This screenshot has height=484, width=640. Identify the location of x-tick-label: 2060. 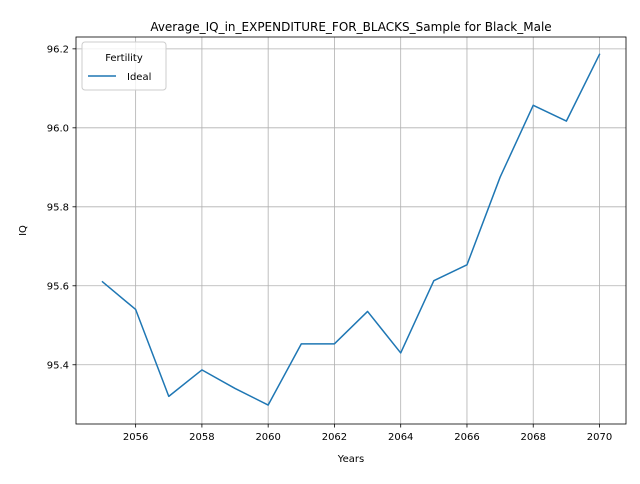
(267, 437).